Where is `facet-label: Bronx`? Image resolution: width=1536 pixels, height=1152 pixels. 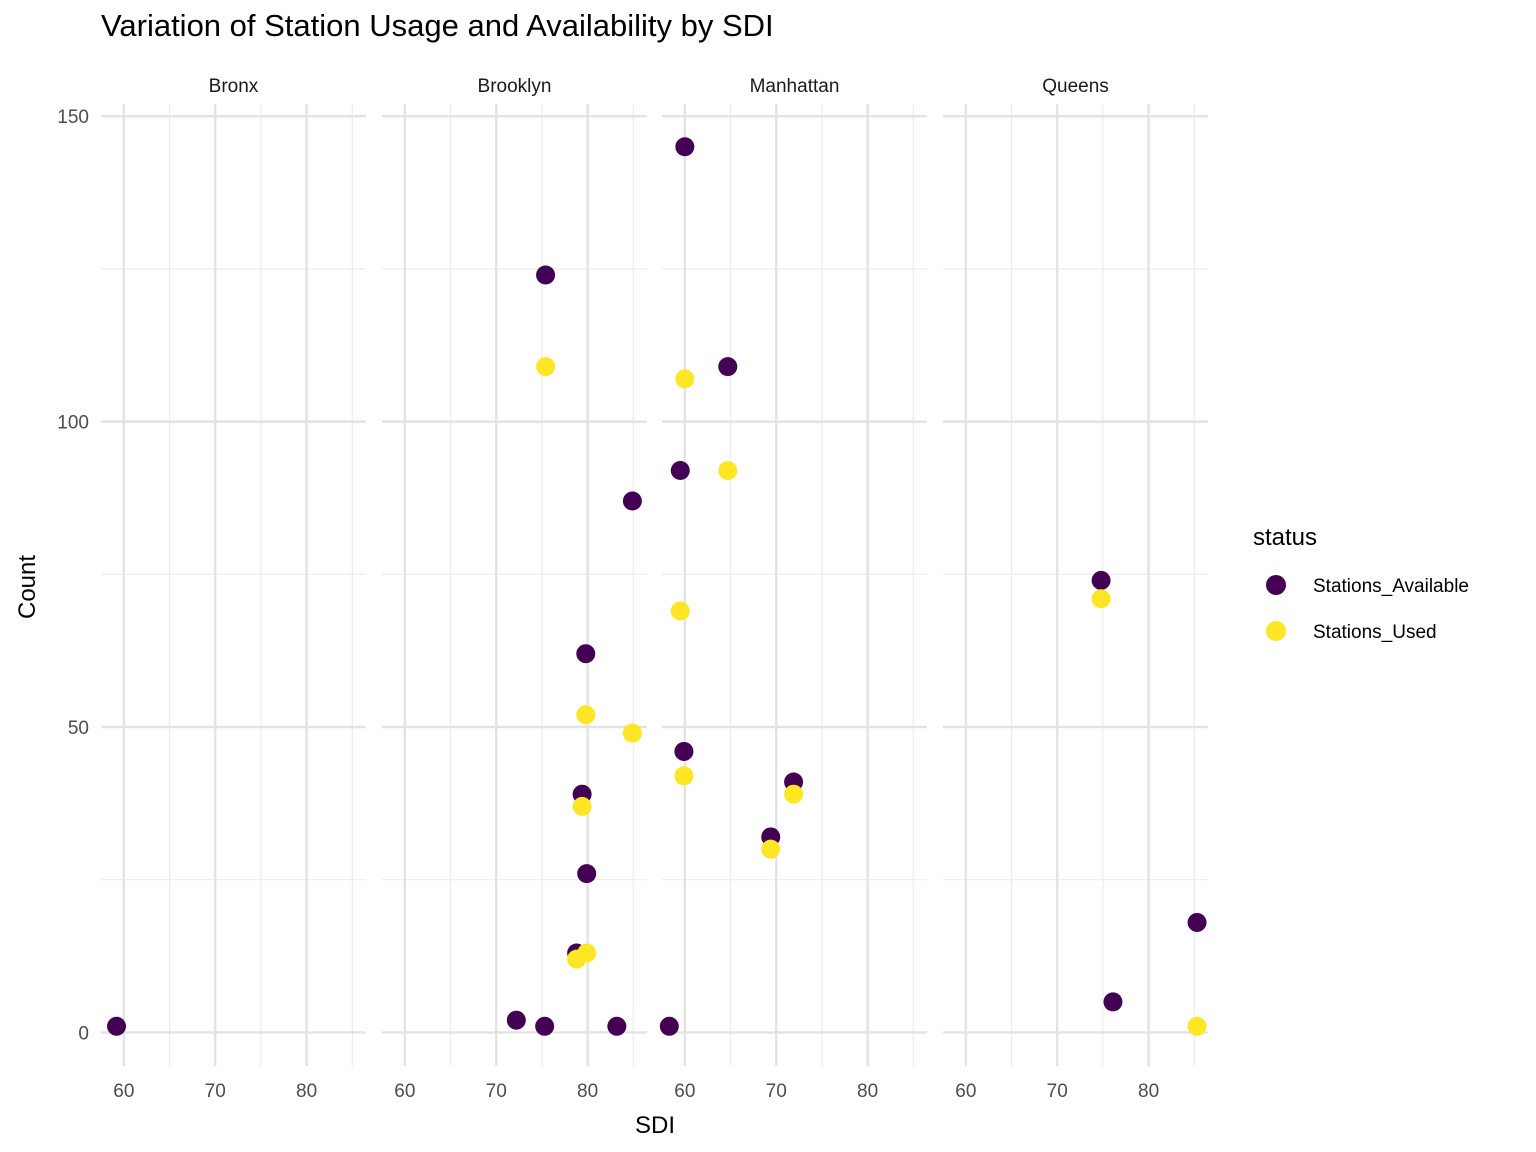
facet-label: Bronx is located at coordinates (234, 86).